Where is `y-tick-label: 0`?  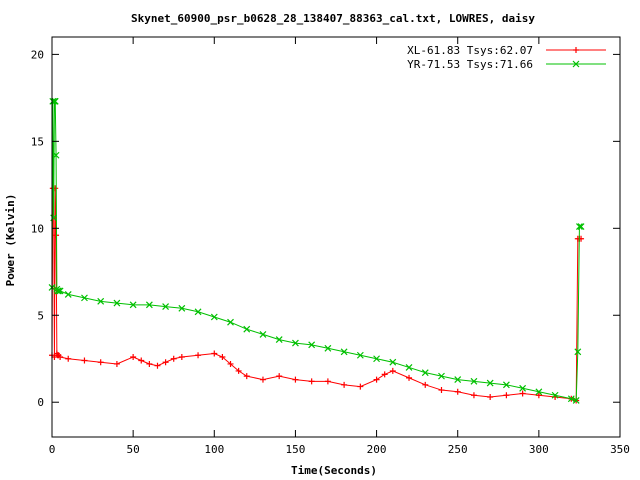
y-tick-label: 0 is located at coordinates (40, 402).